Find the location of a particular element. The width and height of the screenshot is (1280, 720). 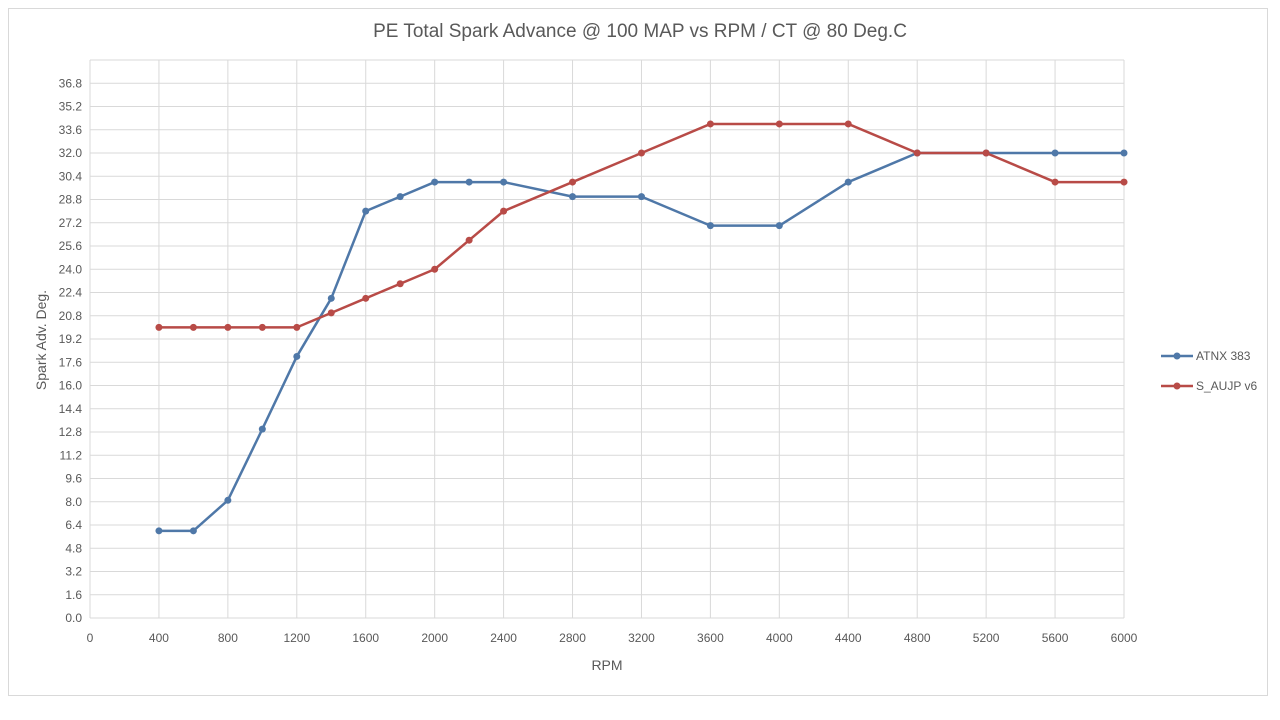

x-tick-label: 3200 is located at coordinates (641, 638).